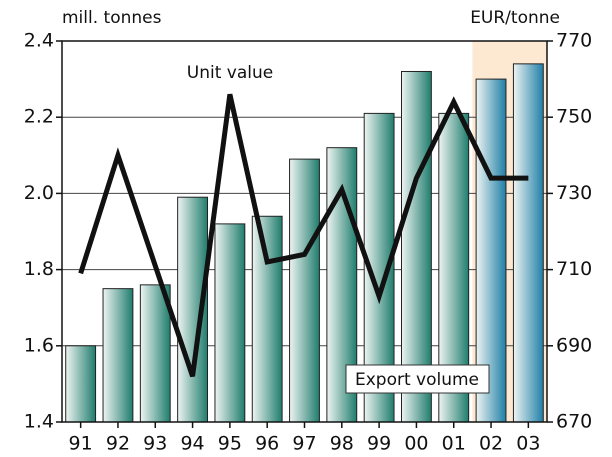  I want to click on y2-tick-label: 710, so click(574, 269).